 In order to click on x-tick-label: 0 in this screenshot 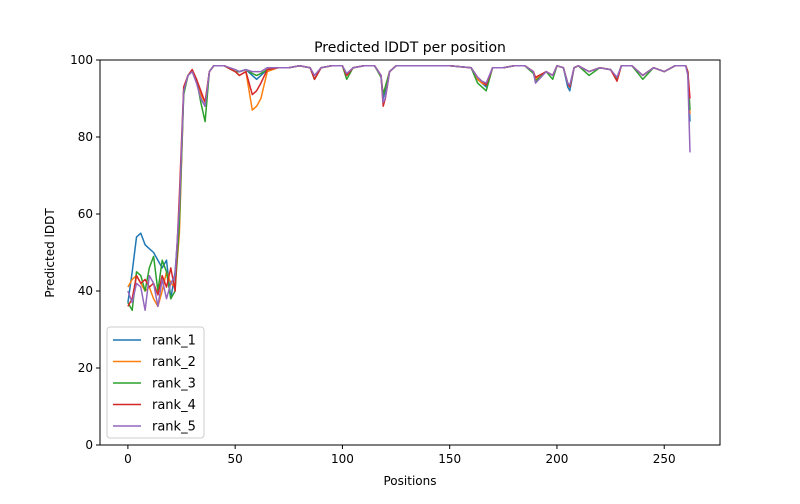, I will do `click(128, 459)`.